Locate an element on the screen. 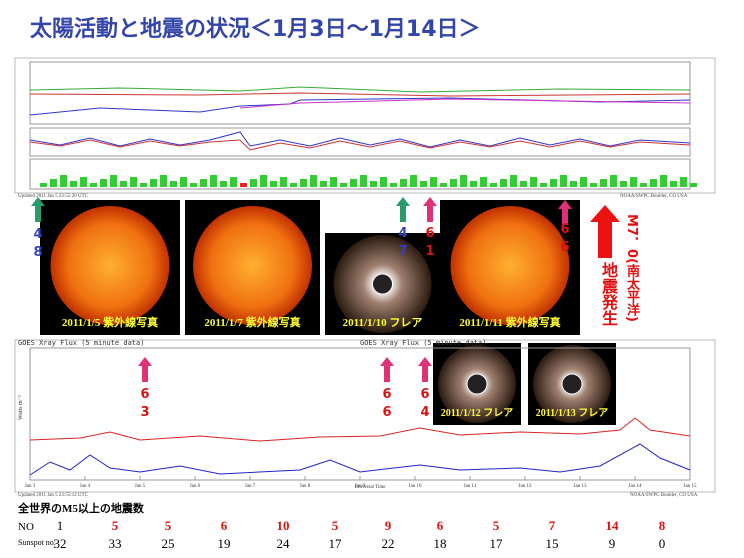  table-cell: 8 is located at coordinates (662, 525).